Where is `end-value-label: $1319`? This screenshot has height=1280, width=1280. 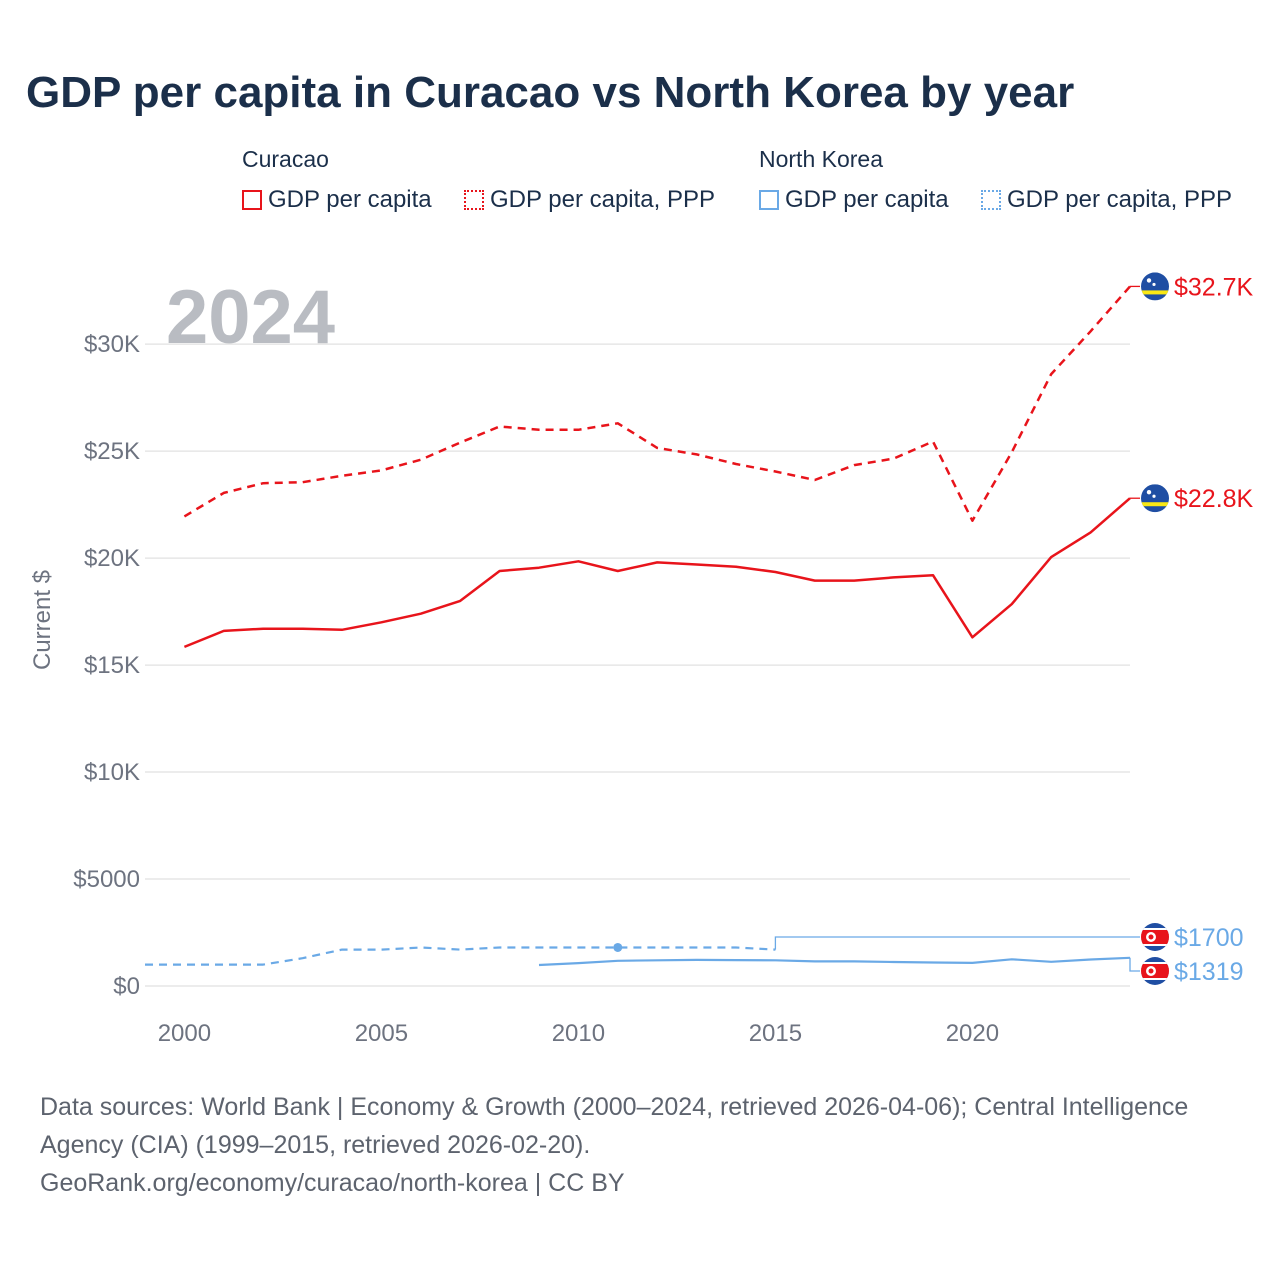 end-value-label: $1319 is located at coordinates (1209, 972).